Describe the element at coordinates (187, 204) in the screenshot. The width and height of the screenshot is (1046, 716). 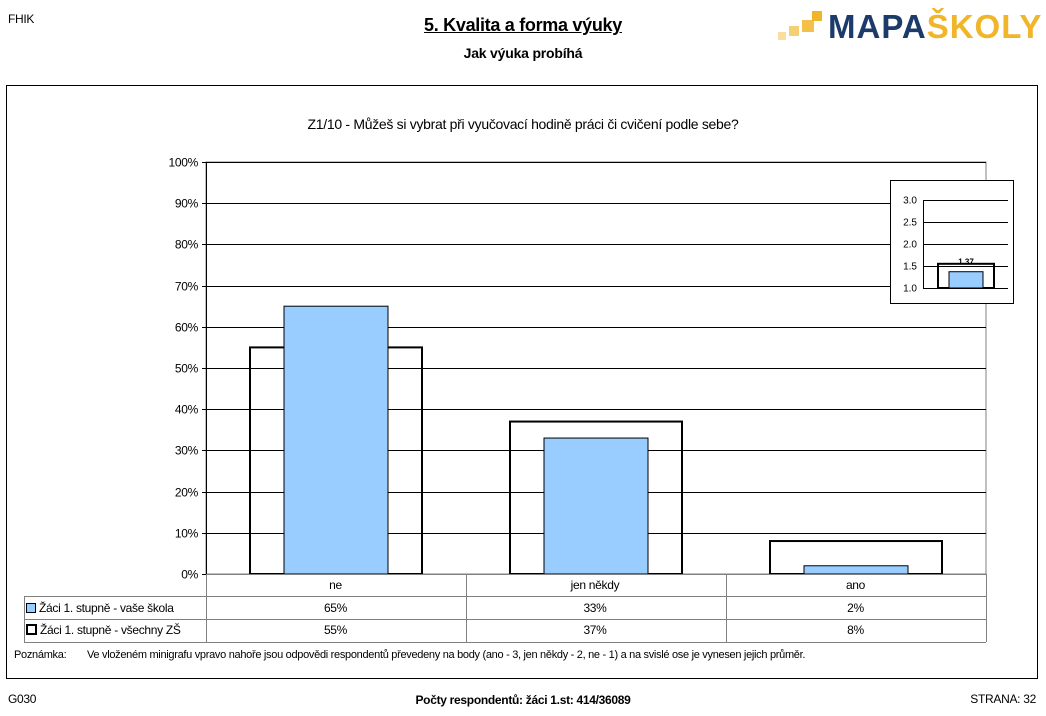
I see `y-tick-label: 90%` at that location.